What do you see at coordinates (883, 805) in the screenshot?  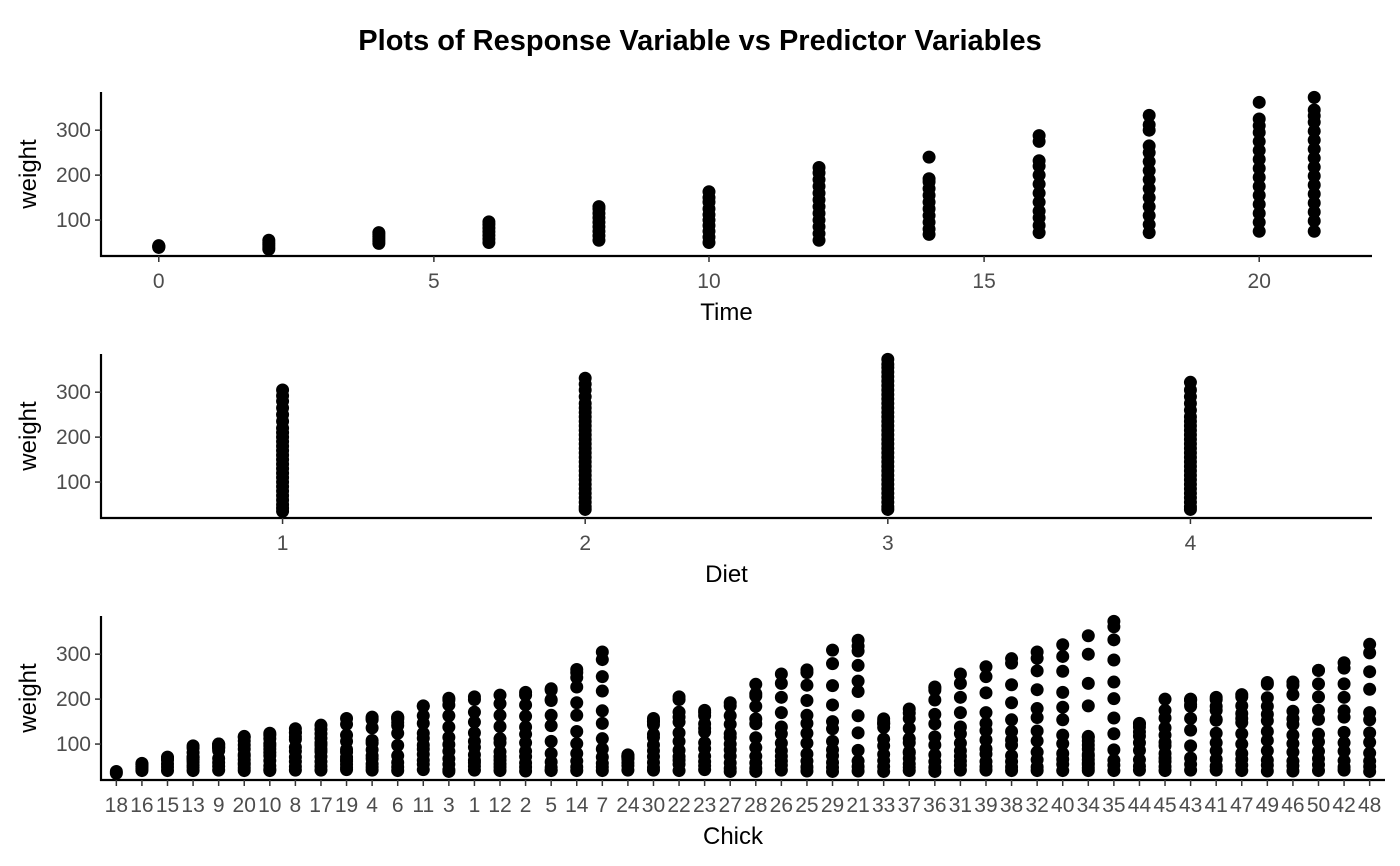 I see `x-tick-label: 33` at bounding box center [883, 805].